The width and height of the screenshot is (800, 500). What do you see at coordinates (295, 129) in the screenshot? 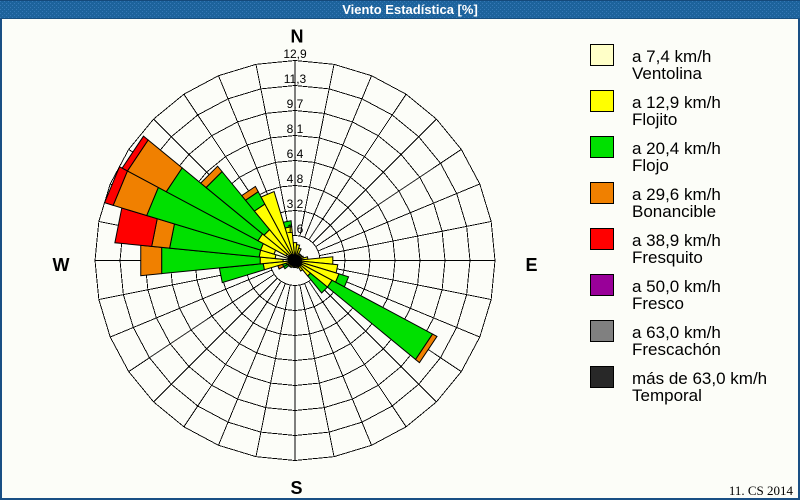
I see `svg-text: 8,1` at bounding box center [295, 129].